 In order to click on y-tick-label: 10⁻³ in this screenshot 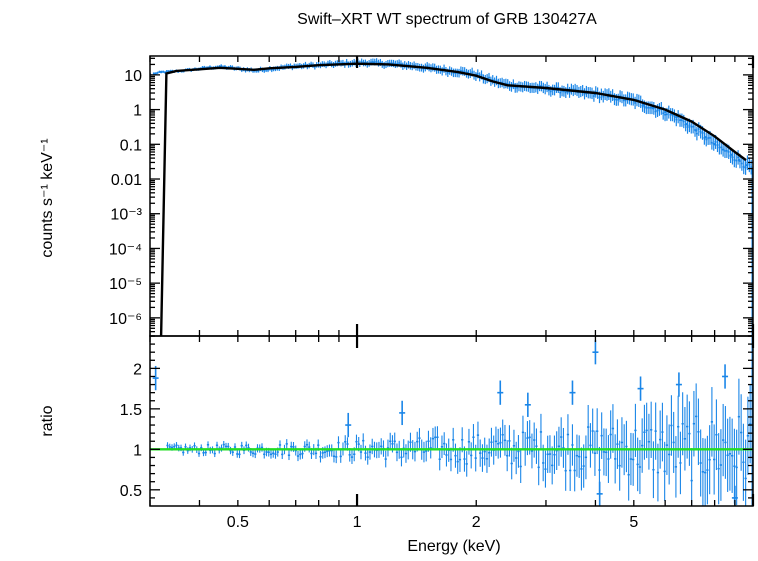, I will do `click(126, 215)`.